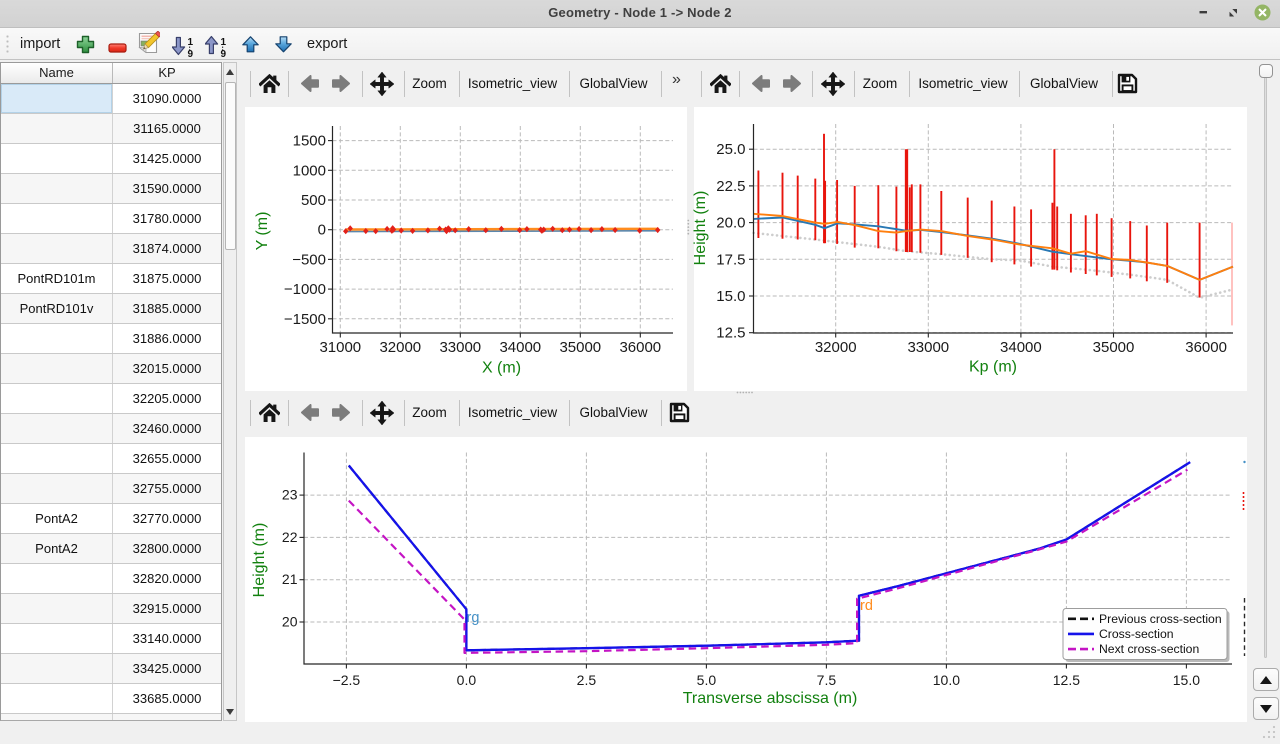  What do you see at coordinates (305, 319) in the screenshot?
I see `svg-text: −1500` at bounding box center [305, 319].